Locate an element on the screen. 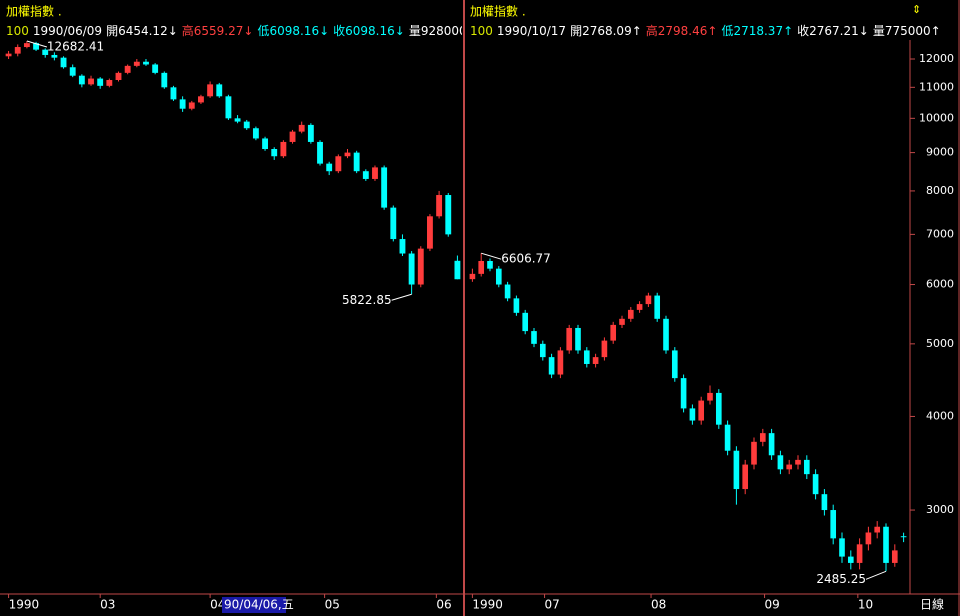 Image resolution: width=960 pixels, height=616 pixels. y-tick-label: 5000 is located at coordinates (940, 343).